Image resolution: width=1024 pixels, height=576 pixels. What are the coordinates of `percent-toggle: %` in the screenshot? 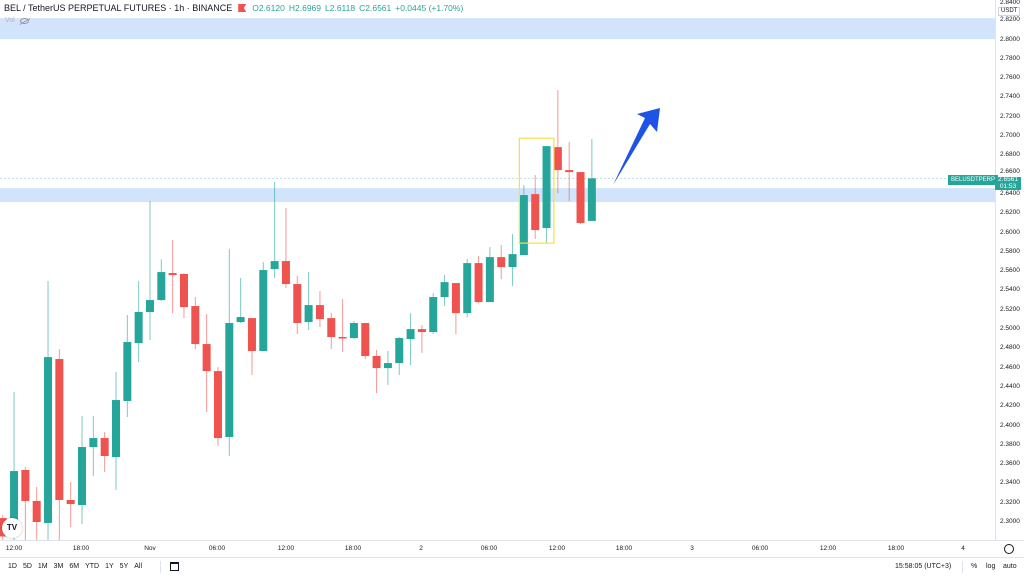 It's located at (974, 566).